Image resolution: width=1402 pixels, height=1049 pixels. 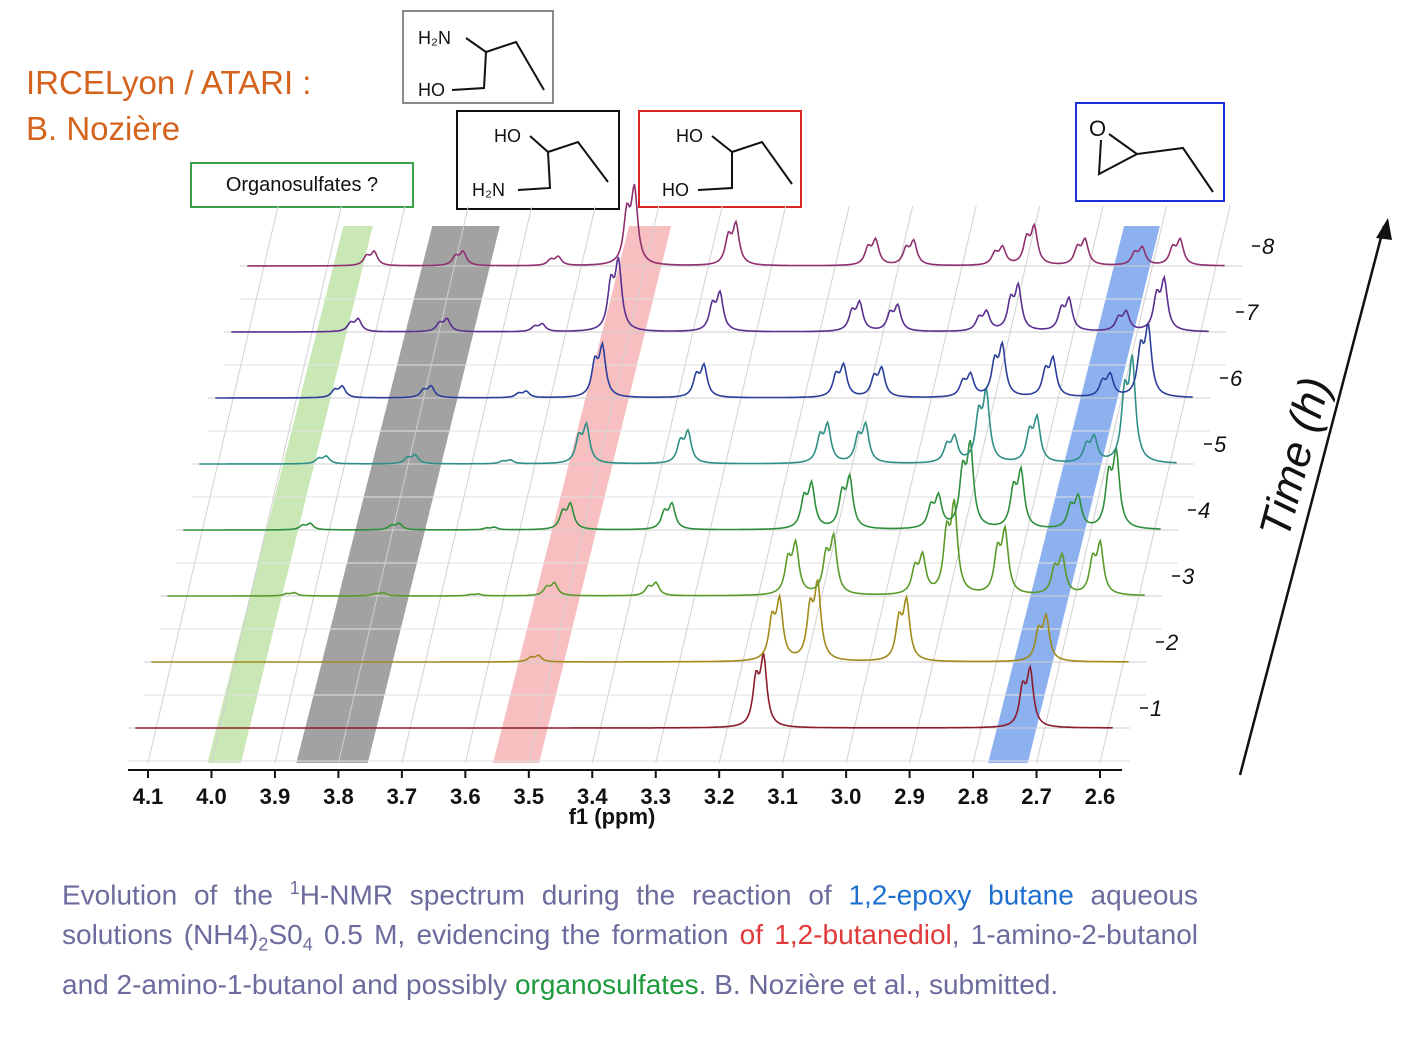 I want to click on caption-organosulfates: organosulfates, so click(x=606, y=984).